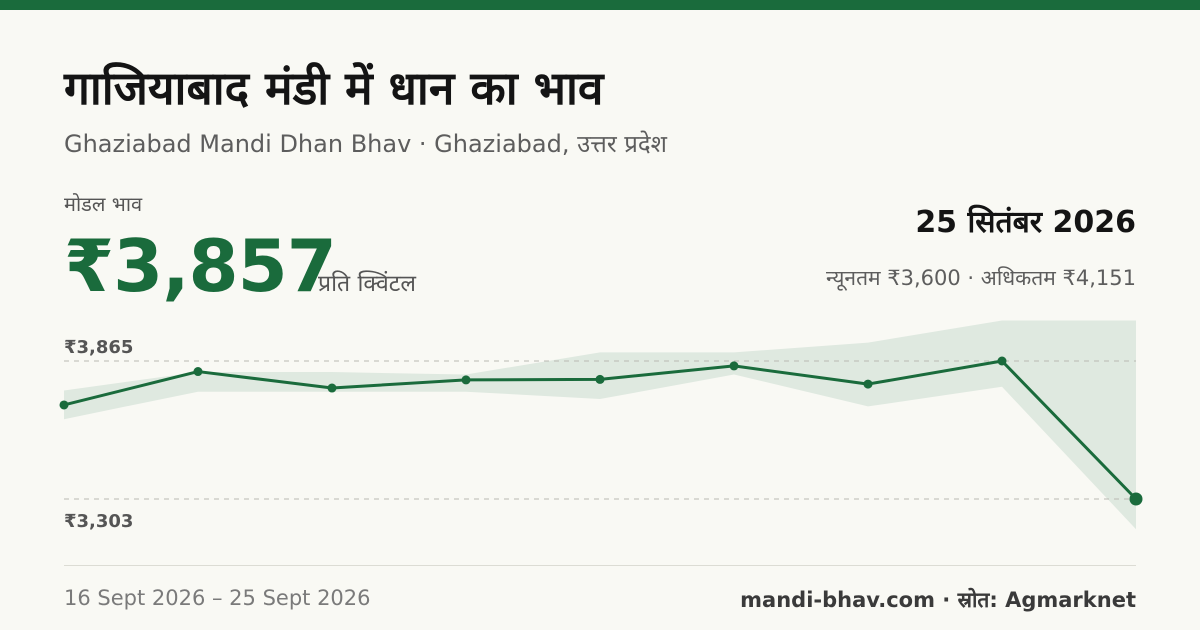 This screenshot has width=1200, height=630. I want to click on price-date: 25 सितंबर 2026, so click(1025, 222).